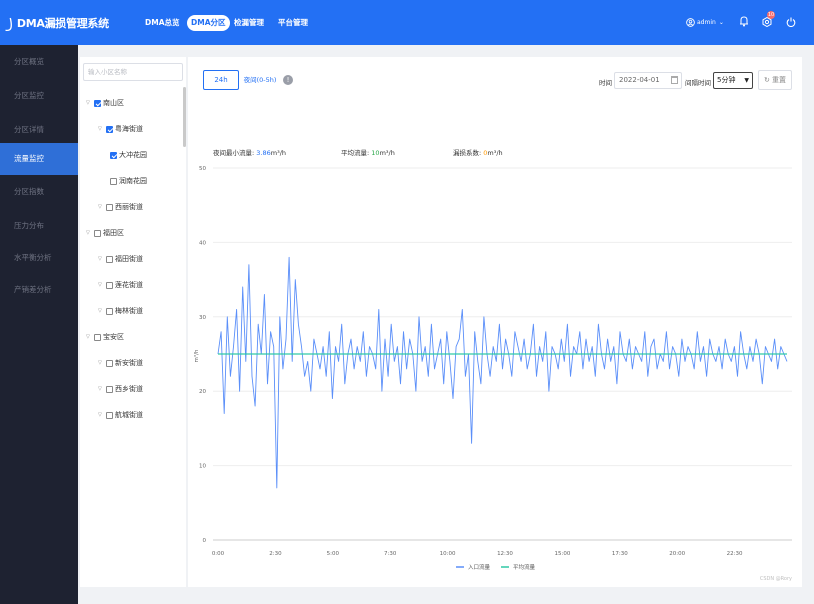  What do you see at coordinates (448, 554) in the screenshot?
I see `x-tick-label: 10:00` at bounding box center [448, 554].